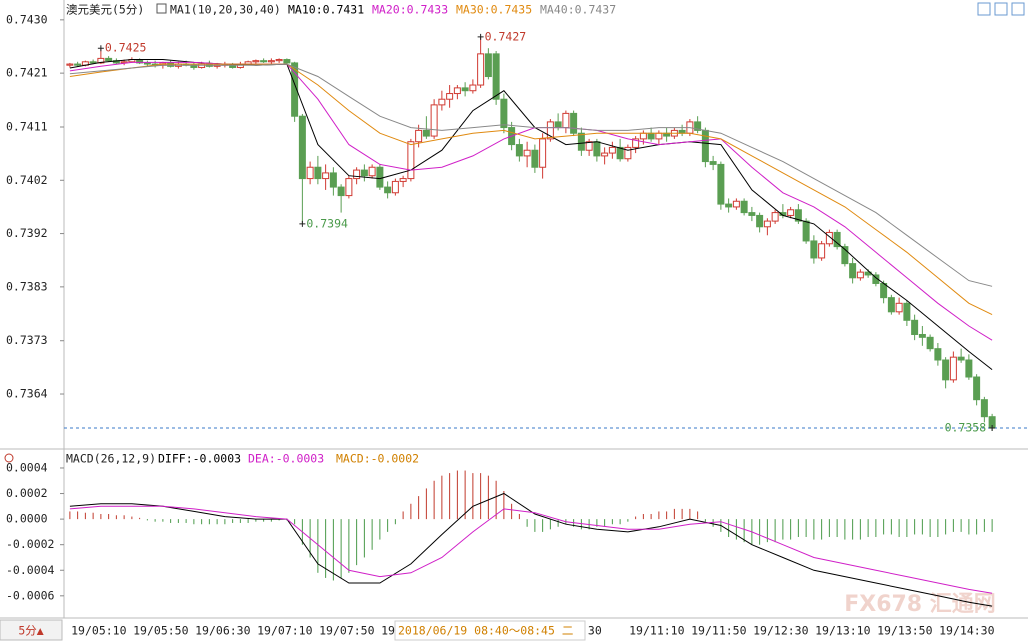 Image resolution: width=1028 pixels, height=642 pixels. Describe the element at coordinates (27, 180) in the screenshot. I see `y-tick-label: 0.7402` at that location.